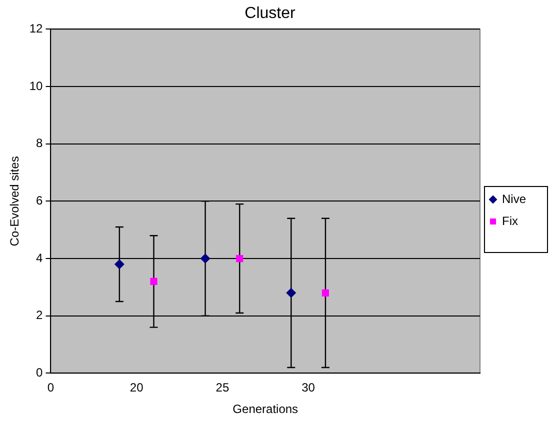 The width and height of the screenshot is (550, 423). I want to click on x-tick-label: 25, so click(223, 387).